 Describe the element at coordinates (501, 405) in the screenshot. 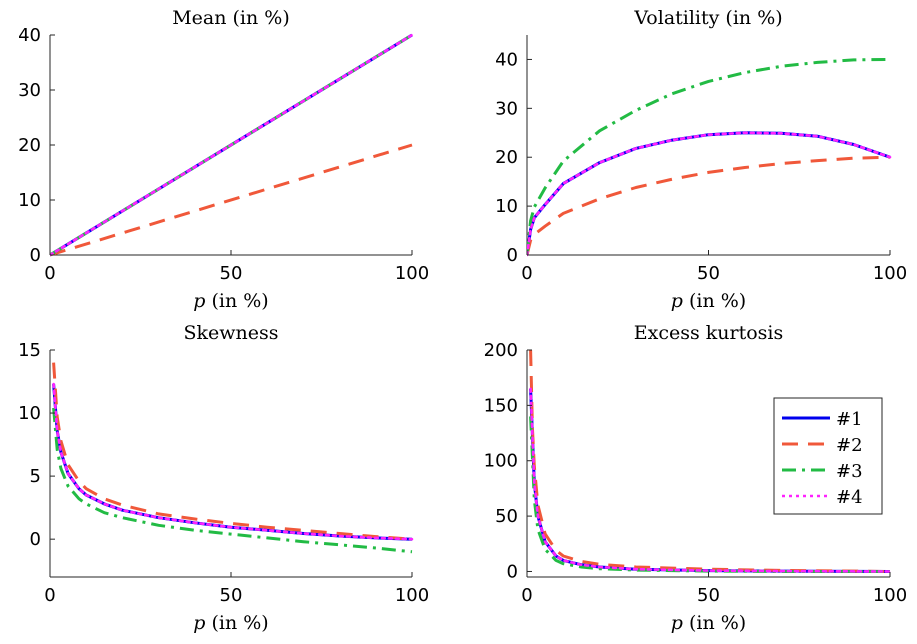

I see `y-tick-label: 150` at that location.